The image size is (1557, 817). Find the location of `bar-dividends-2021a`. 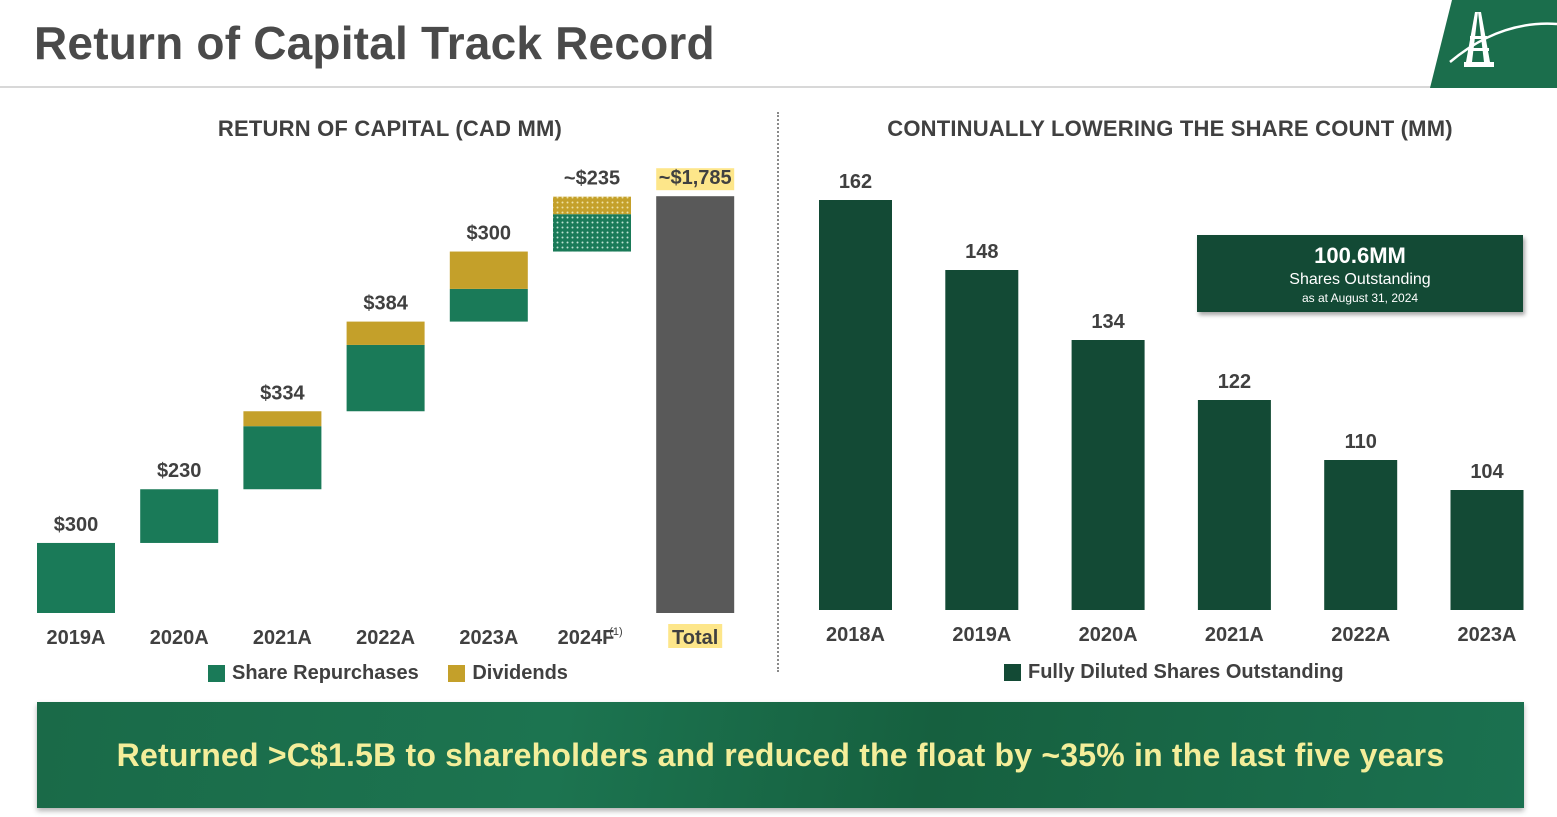

bar-dividends-2021a is located at coordinates (282, 419).